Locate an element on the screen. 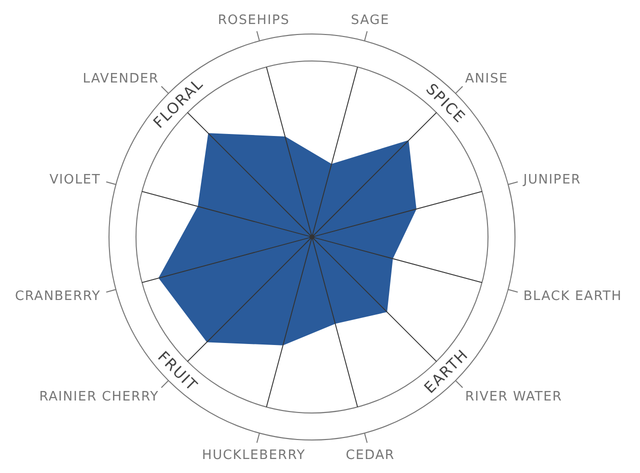  spoke-label: RAINIER CHERRY is located at coordinates (99, 397).